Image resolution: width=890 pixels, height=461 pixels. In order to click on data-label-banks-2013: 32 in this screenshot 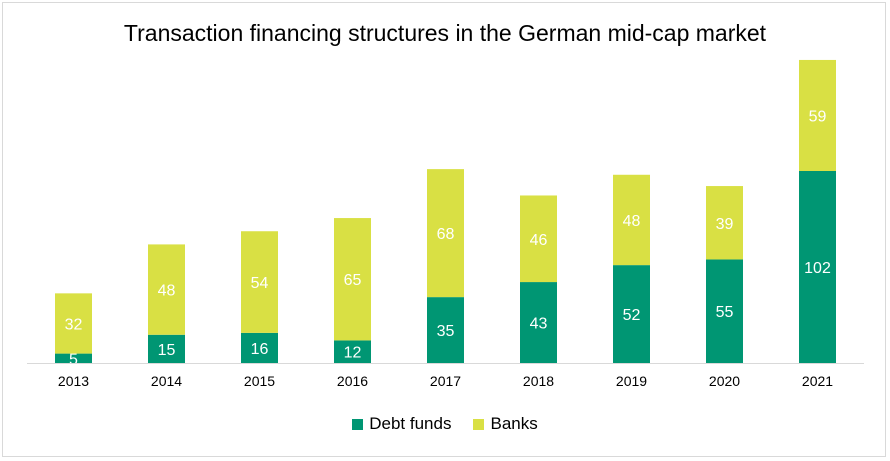, I will do `click(74, 324)`.